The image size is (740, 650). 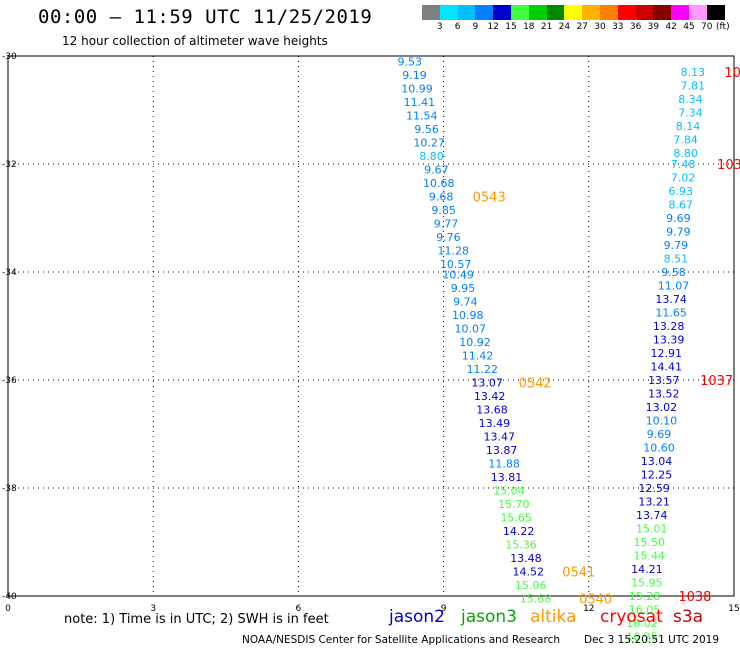 What do you see at coordinates (671, 313) in the screenshot?
I see `swh-point-s3a: 11.65` at bounding box center [671, 313].